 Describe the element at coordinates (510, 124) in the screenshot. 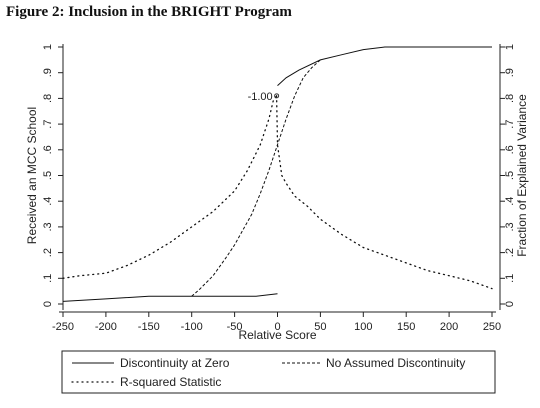

I see `y-right-tick-label: .7` at that location.